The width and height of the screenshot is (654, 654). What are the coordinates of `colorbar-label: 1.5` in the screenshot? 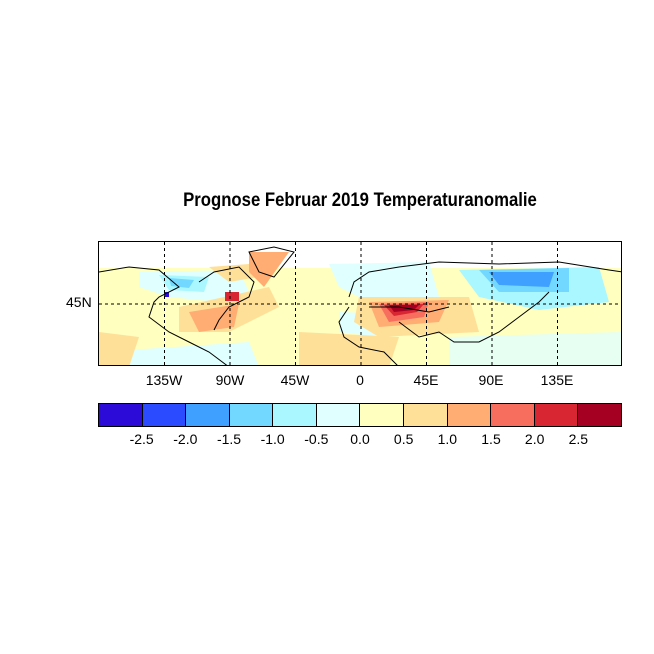 It's located at (491, 439).